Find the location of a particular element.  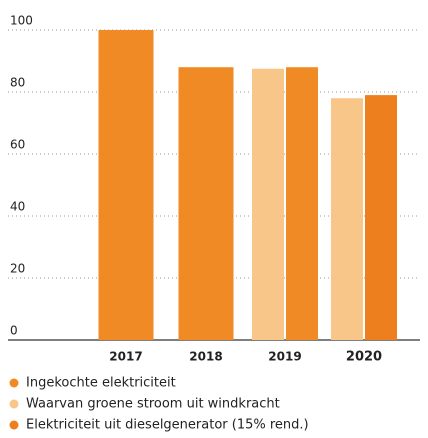

legend-label: Waarvan groene stroom uit windkracht is located at coordinates (153, 404).